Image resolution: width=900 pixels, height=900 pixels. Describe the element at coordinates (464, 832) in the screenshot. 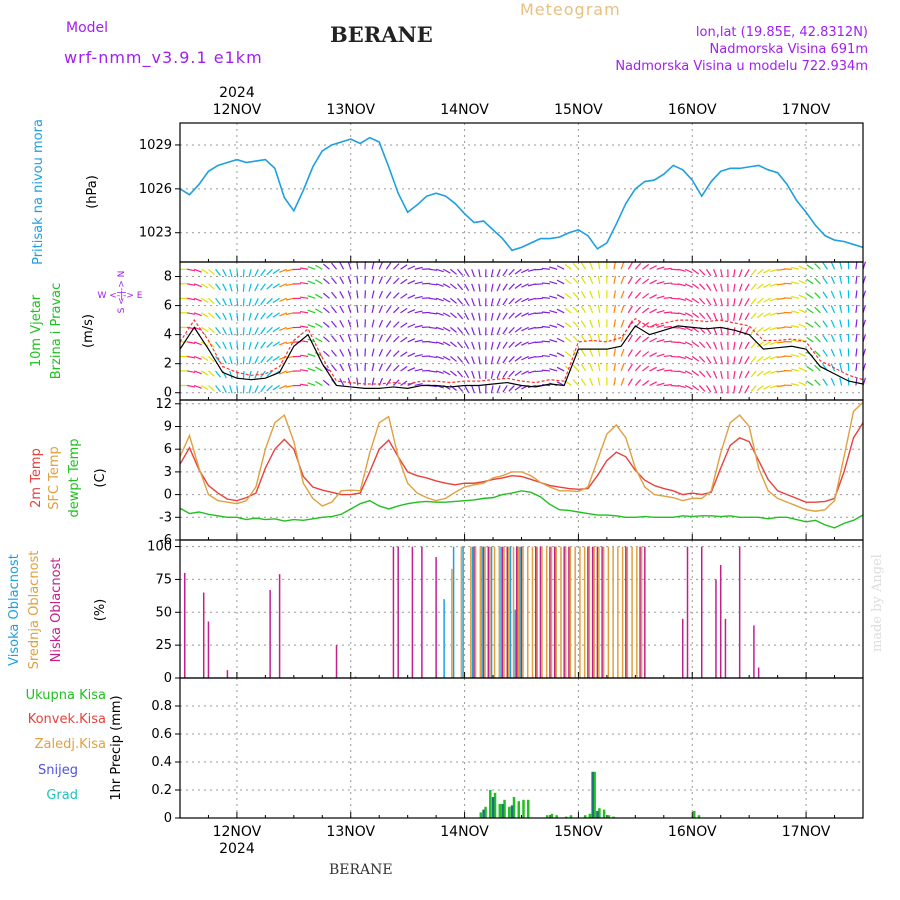

I see `day-label-bottom: 14NOV` at that location.